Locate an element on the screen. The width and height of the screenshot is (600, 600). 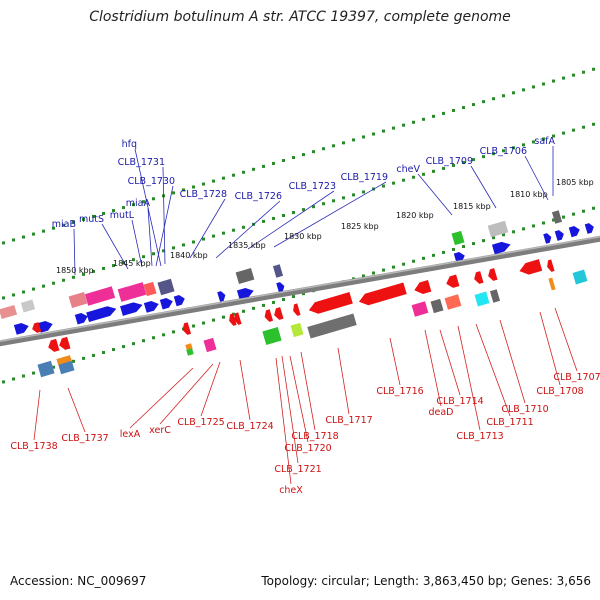
kbp-scale-label: 1820 kbp is located at coordinates (415, 215).